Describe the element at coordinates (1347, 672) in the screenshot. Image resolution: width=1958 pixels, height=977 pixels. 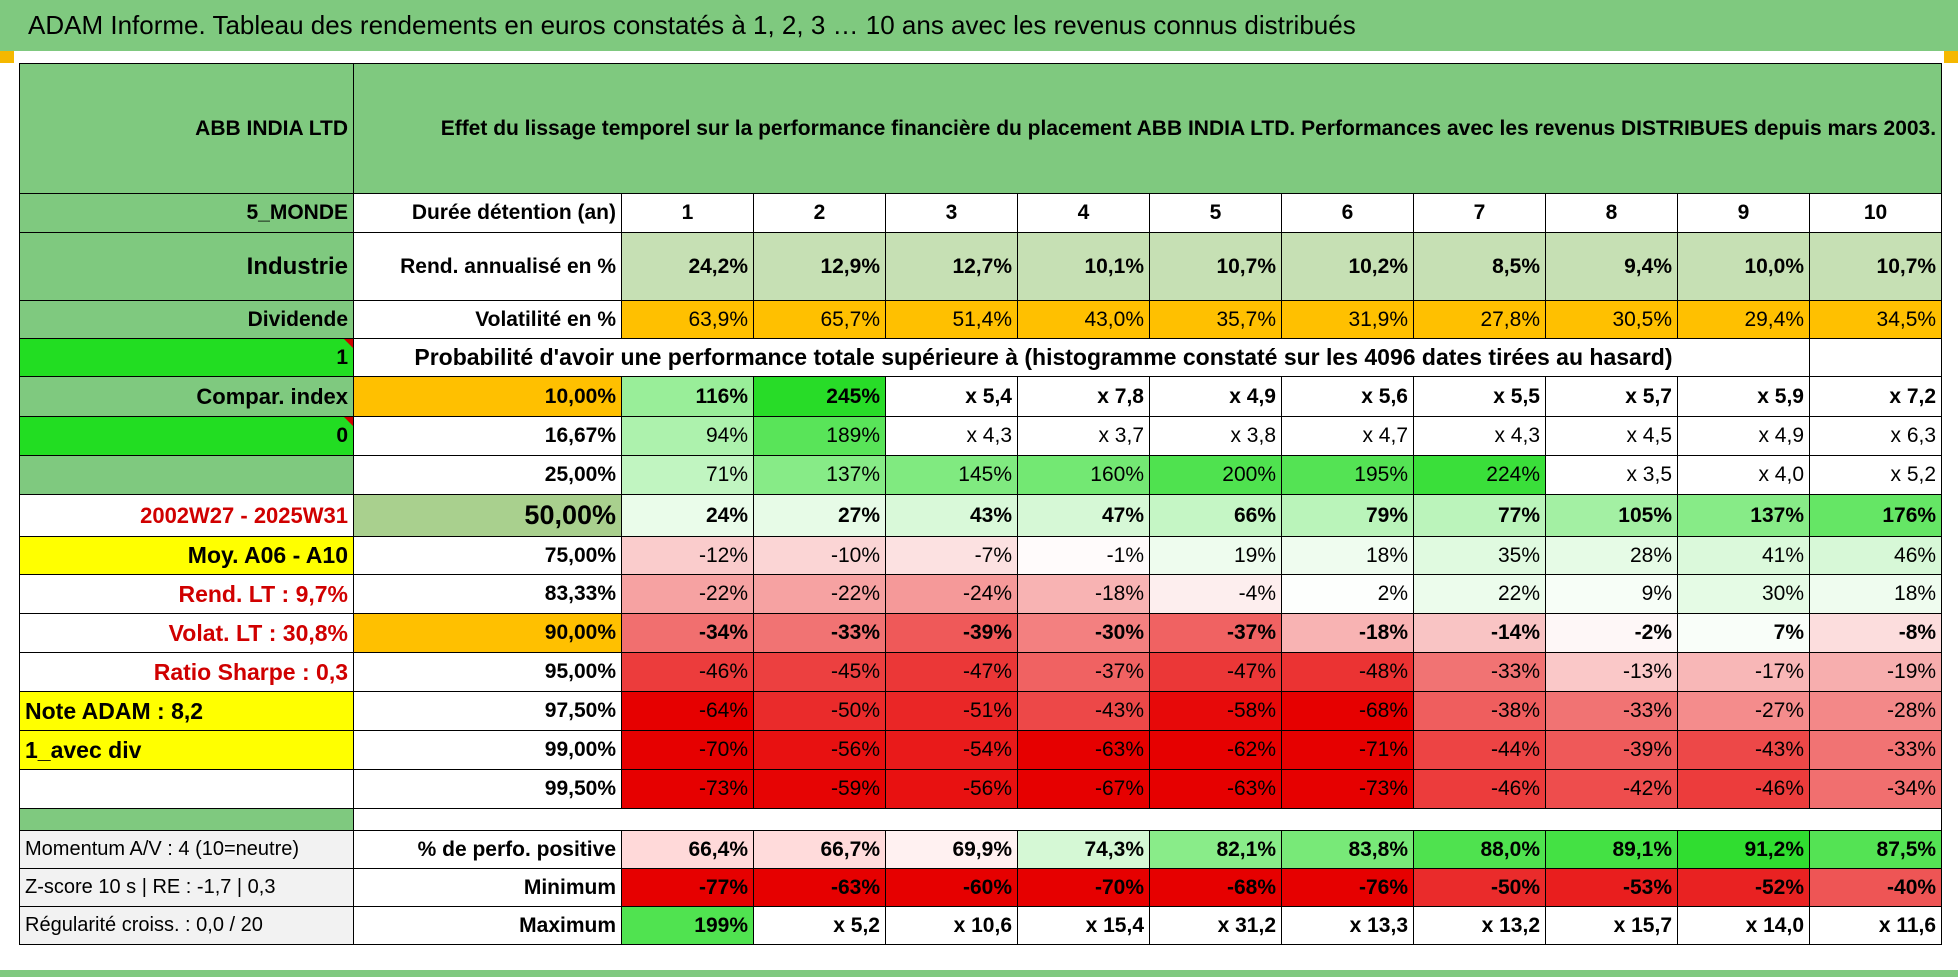
I see `perf-cell: -48%` at that location.